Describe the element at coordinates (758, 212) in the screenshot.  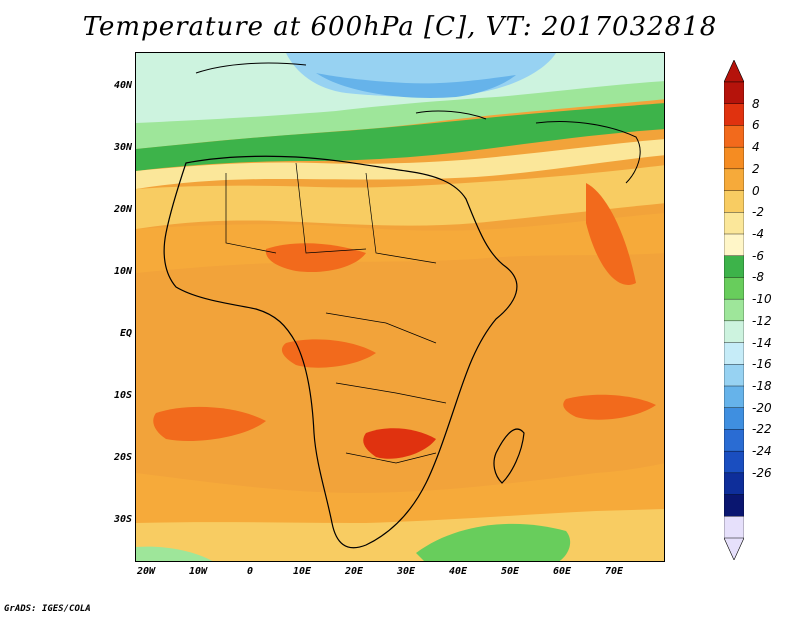
I see `colorbar-label: -2` at that location.